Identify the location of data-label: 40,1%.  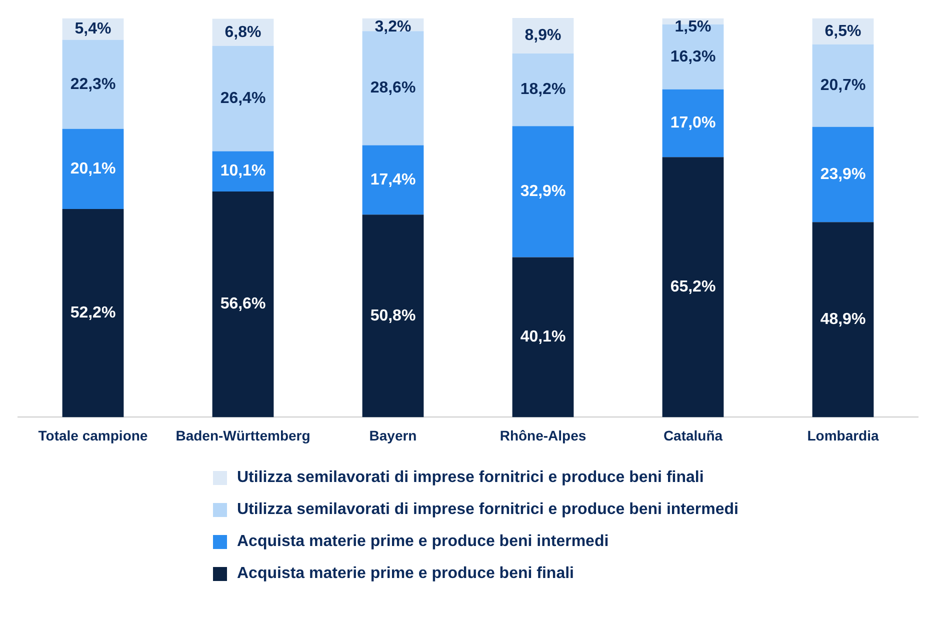
(543, 337).